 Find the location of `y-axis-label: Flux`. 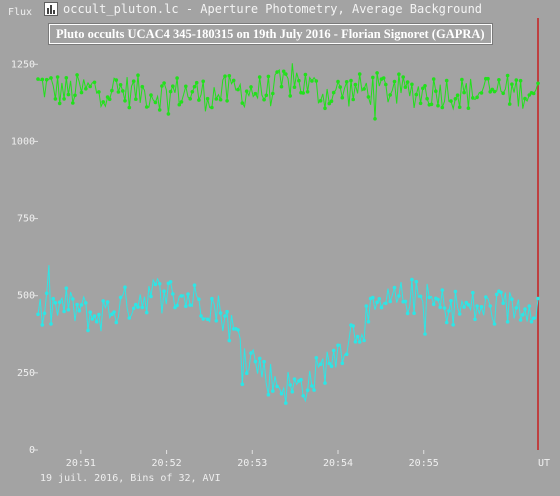

y-axis-label: Flux is located at coordinates (20, 12).